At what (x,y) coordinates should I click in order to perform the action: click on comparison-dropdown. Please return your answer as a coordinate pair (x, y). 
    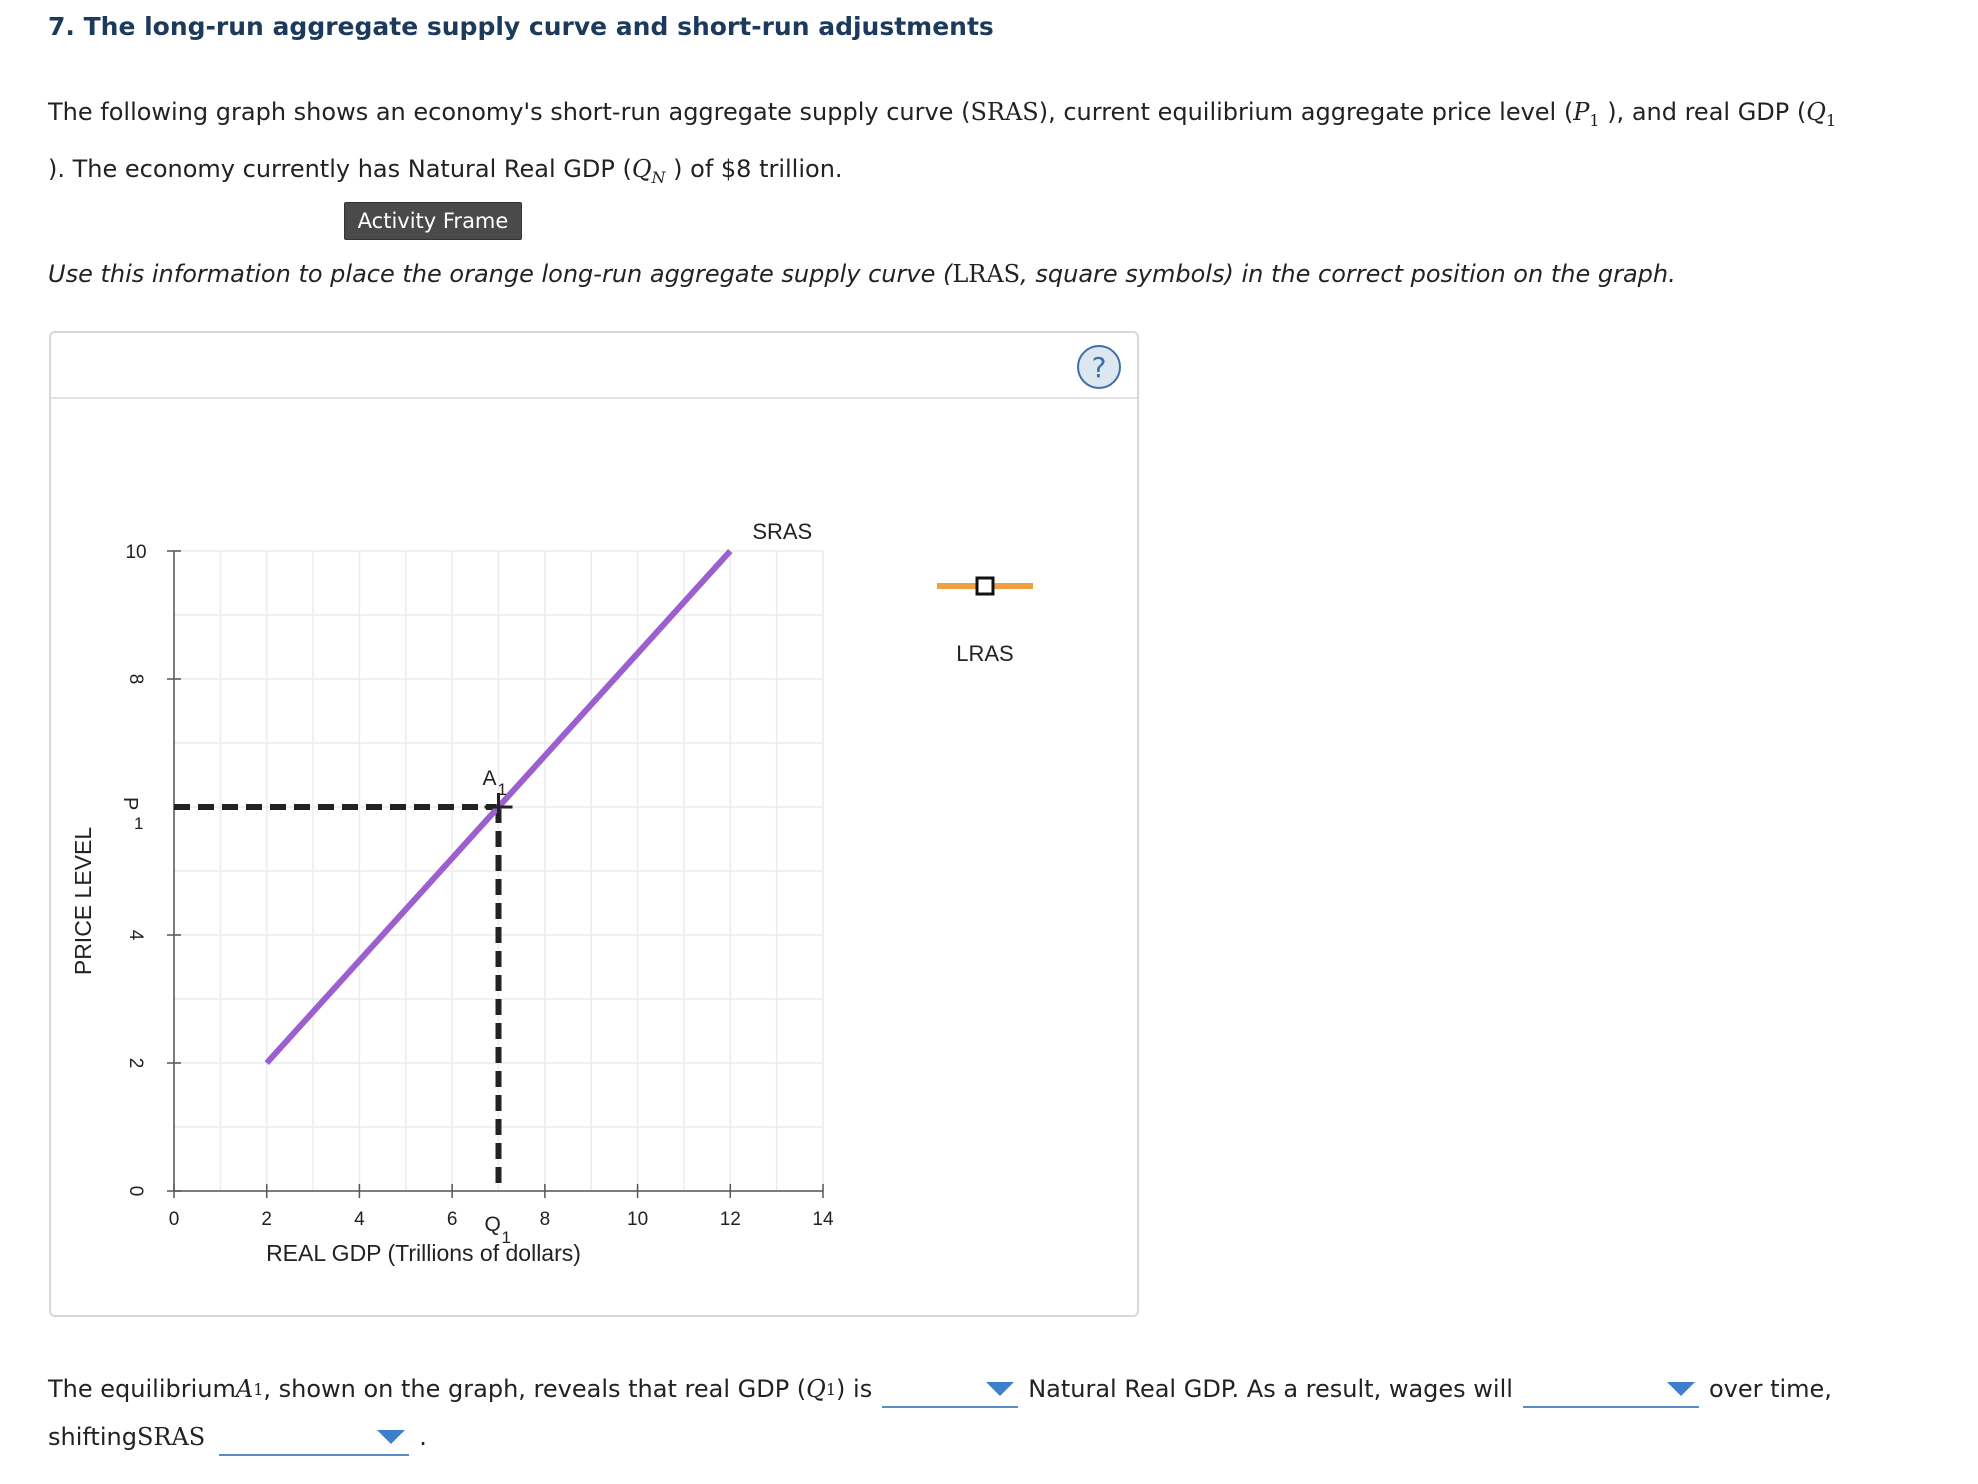
    Looking at the image, I should click on (950, 1389).